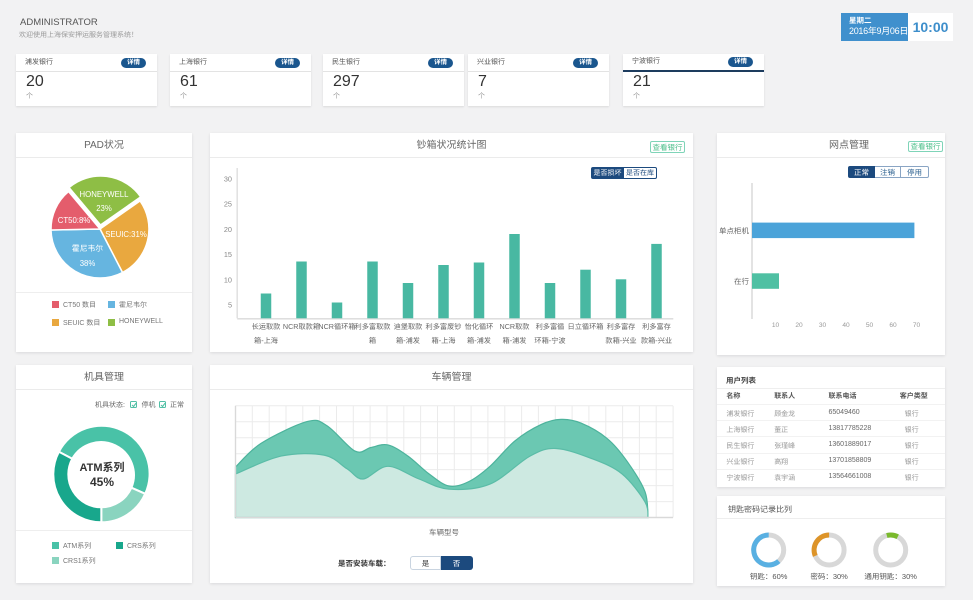 The image size is (973, 600). What do you see at coordinates (230, 305) in the screenshot?
I see `svg-text: 5` at bounding box center [230, 305].